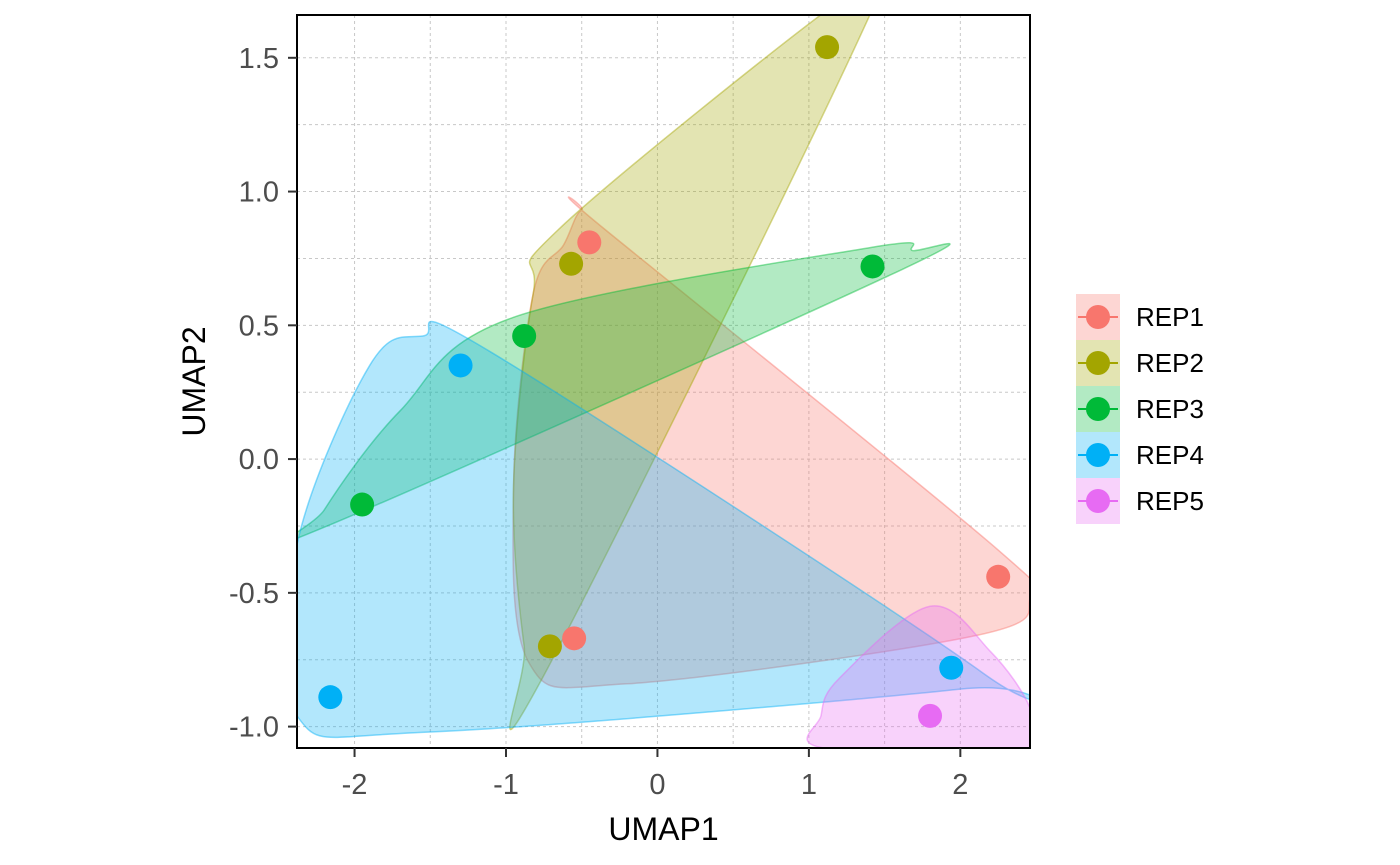  What do you see at coordinates (259, 326) in the screenshot?
I see `y-tick-label: 0.5` at bounding box center [259, 326].